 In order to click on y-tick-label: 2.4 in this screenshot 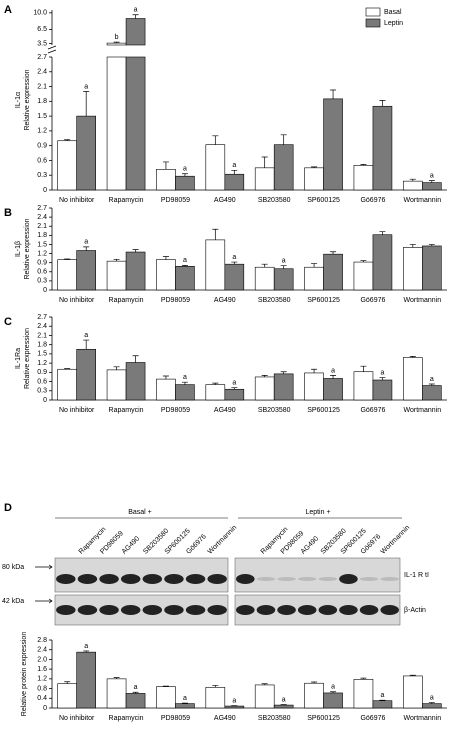, I will do `click(42, 72)`.